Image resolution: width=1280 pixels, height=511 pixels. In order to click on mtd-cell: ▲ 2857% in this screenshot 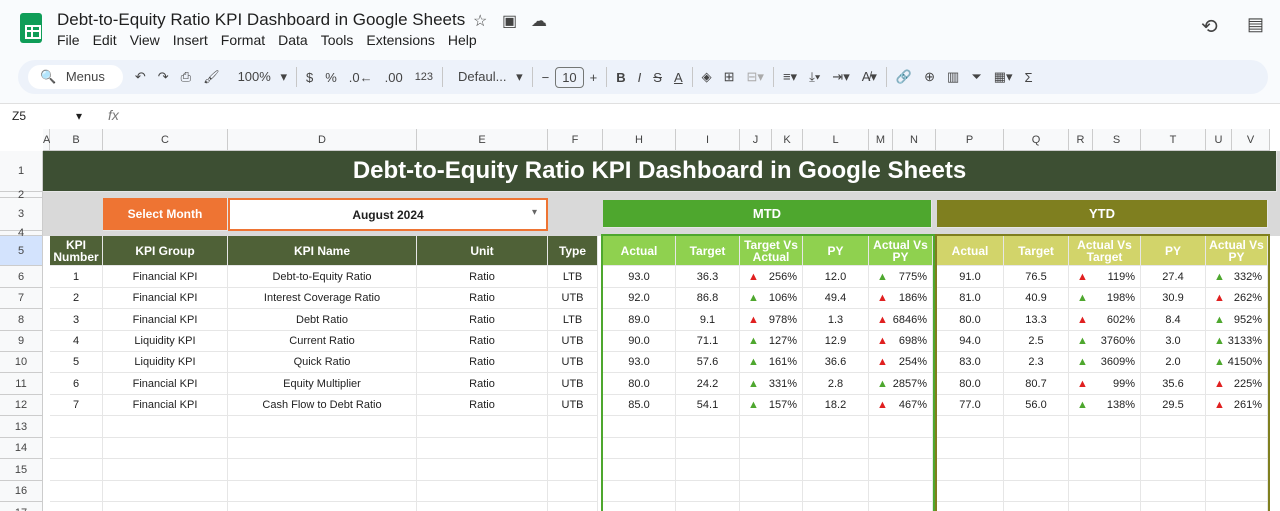, I will do `click(901, 384)`.